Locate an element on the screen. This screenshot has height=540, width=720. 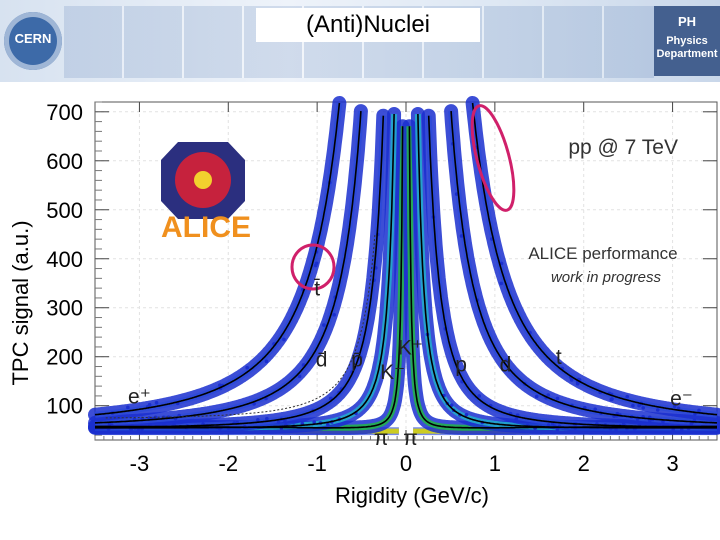
particle-label: d is located at coordinates (506, 364).